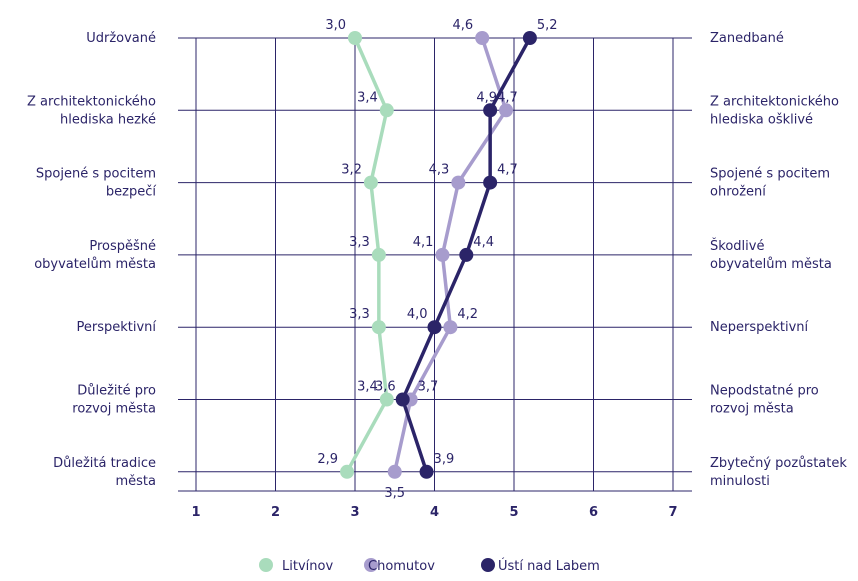 Image resolution: width=858 pixels, height=581 pixels. What do you see at coordinates (747, 38) in the screenshot?
I see `right-row-label: Zanedbané` at bounding box center [747, 38].